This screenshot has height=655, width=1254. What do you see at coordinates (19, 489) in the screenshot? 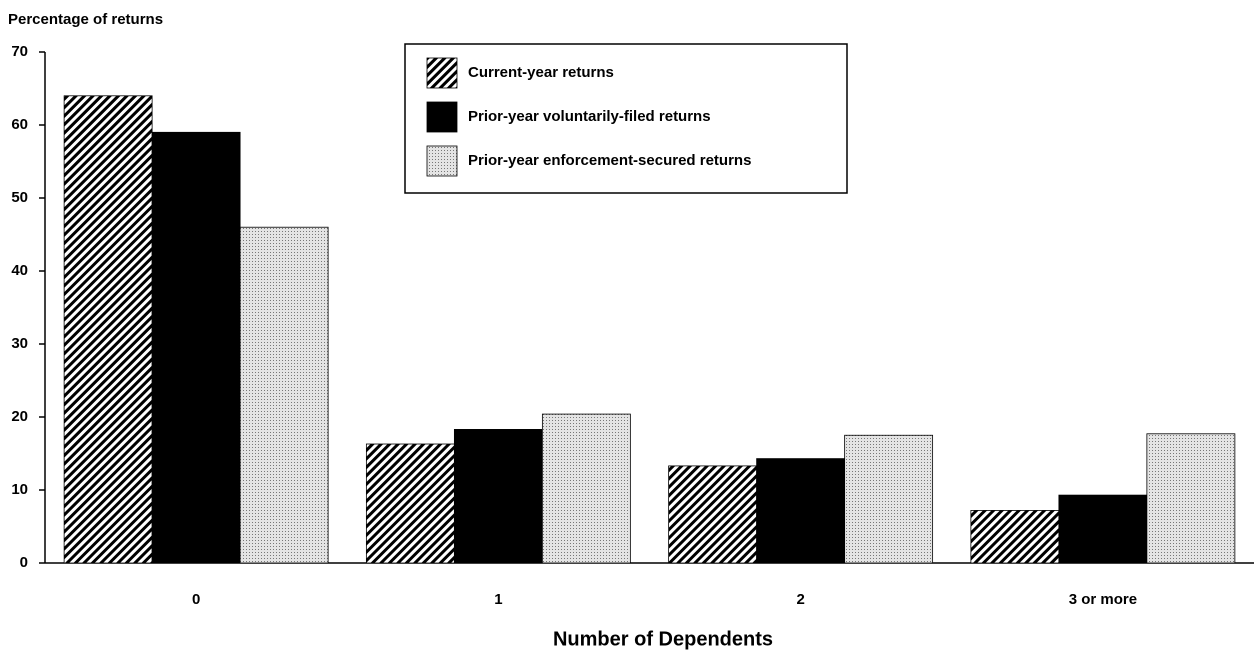
I see `y-tick-label: 10` at bounding box center [19, 489].